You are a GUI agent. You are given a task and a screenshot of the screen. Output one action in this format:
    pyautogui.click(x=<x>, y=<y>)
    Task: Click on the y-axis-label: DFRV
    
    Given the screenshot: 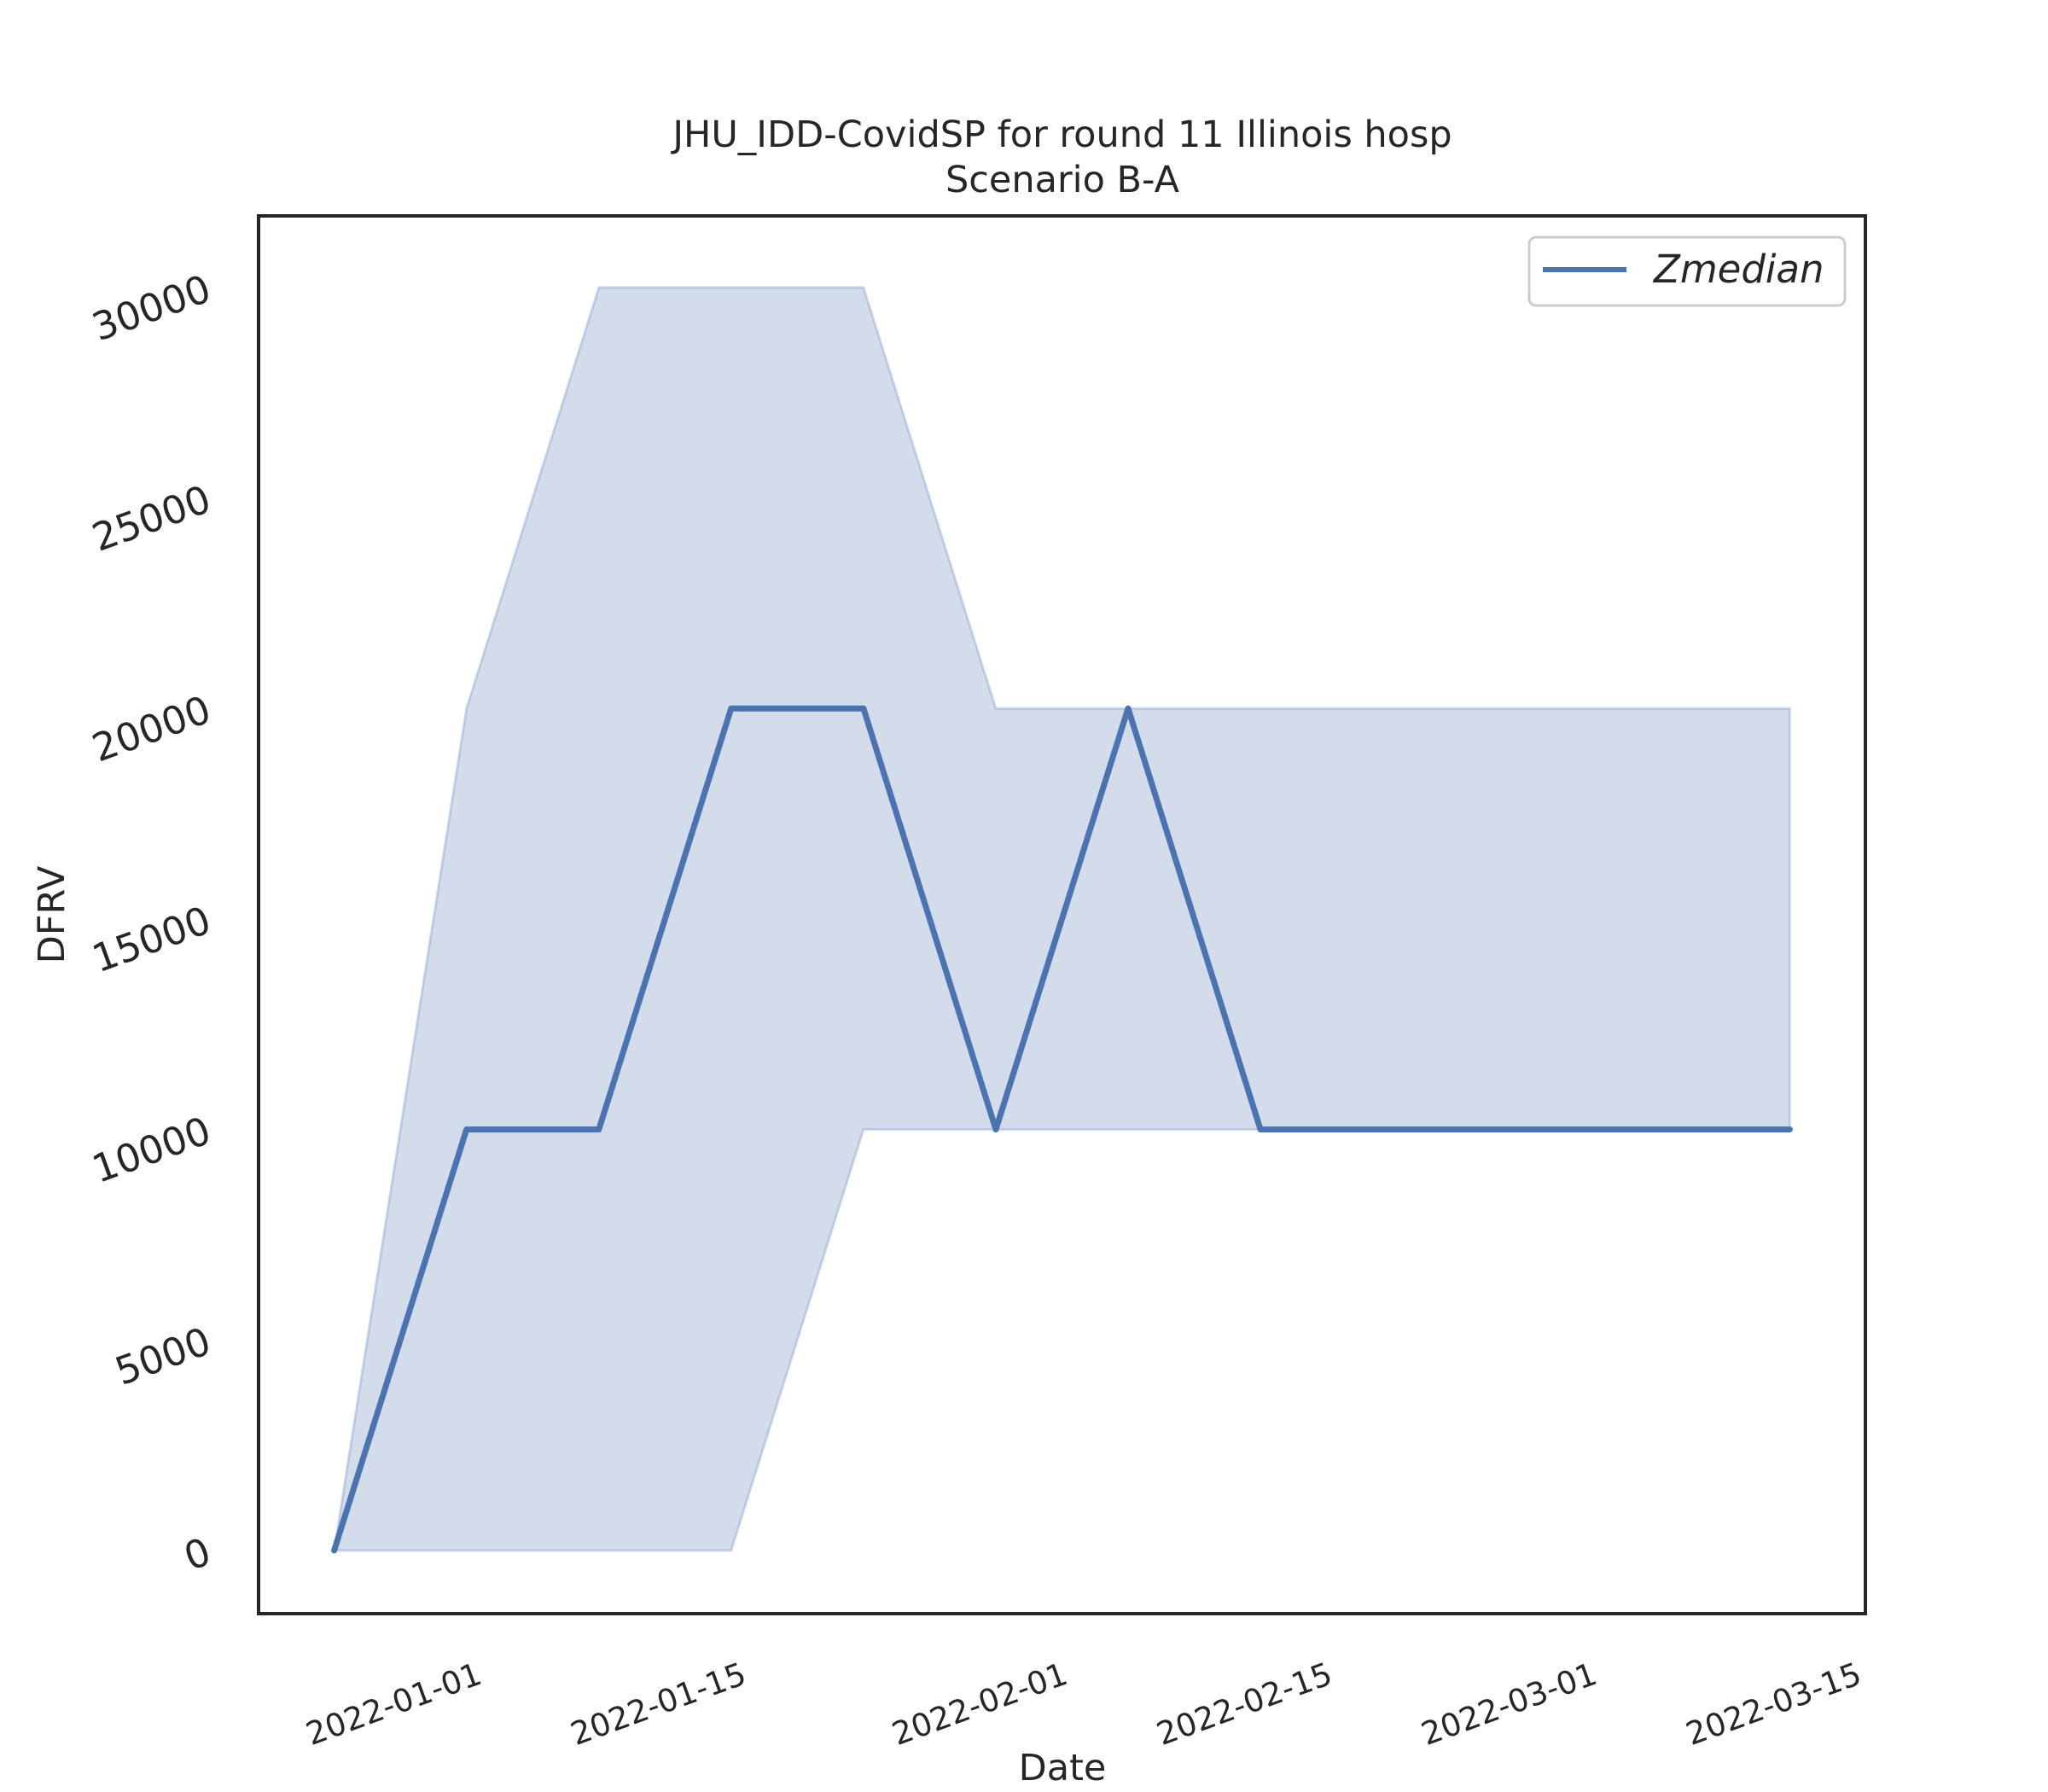 What is the action you would take?
    pyautogui.click(x=52, y=914)
    